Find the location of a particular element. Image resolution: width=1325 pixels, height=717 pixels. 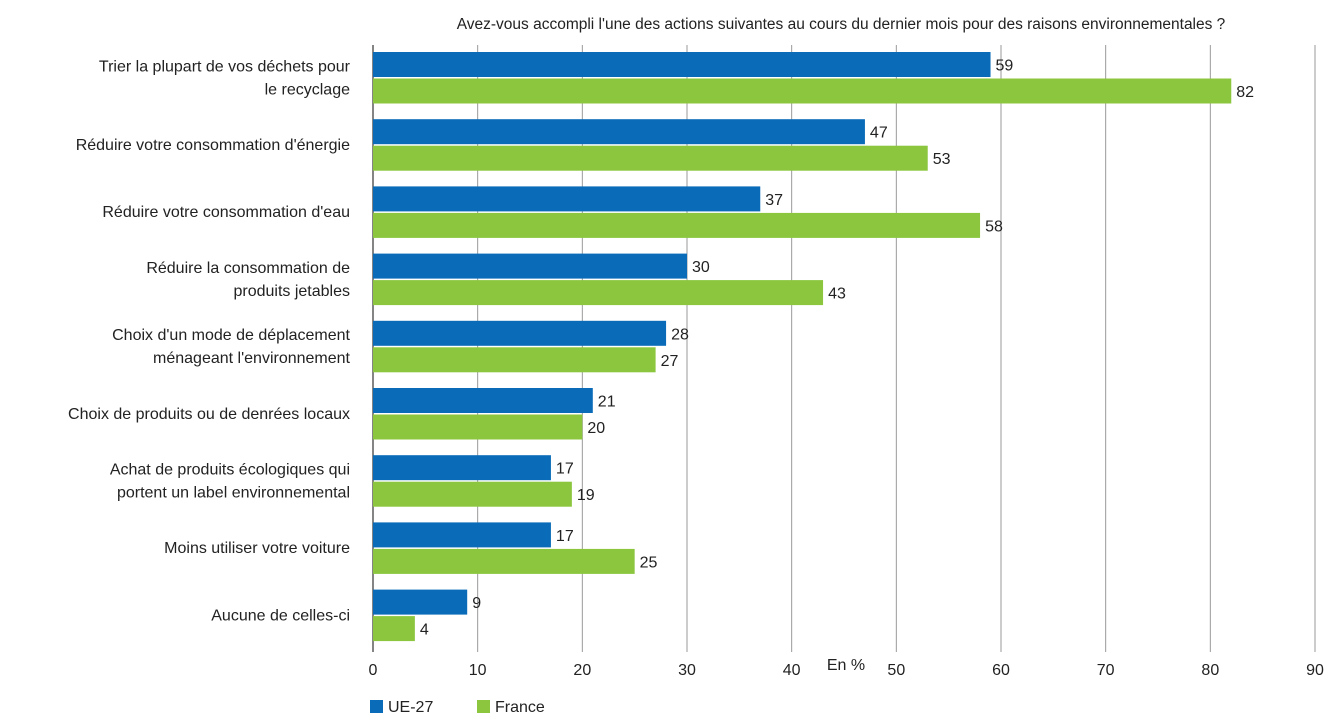

tick-label: 20 is located at coordinates (582, 670).